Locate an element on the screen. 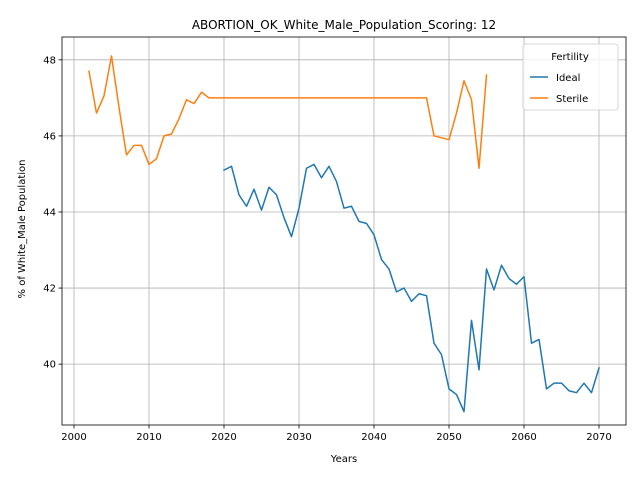 This screenshot has height=480, width=640. y-tick-label: 48 is located at coordinates (49, 60).